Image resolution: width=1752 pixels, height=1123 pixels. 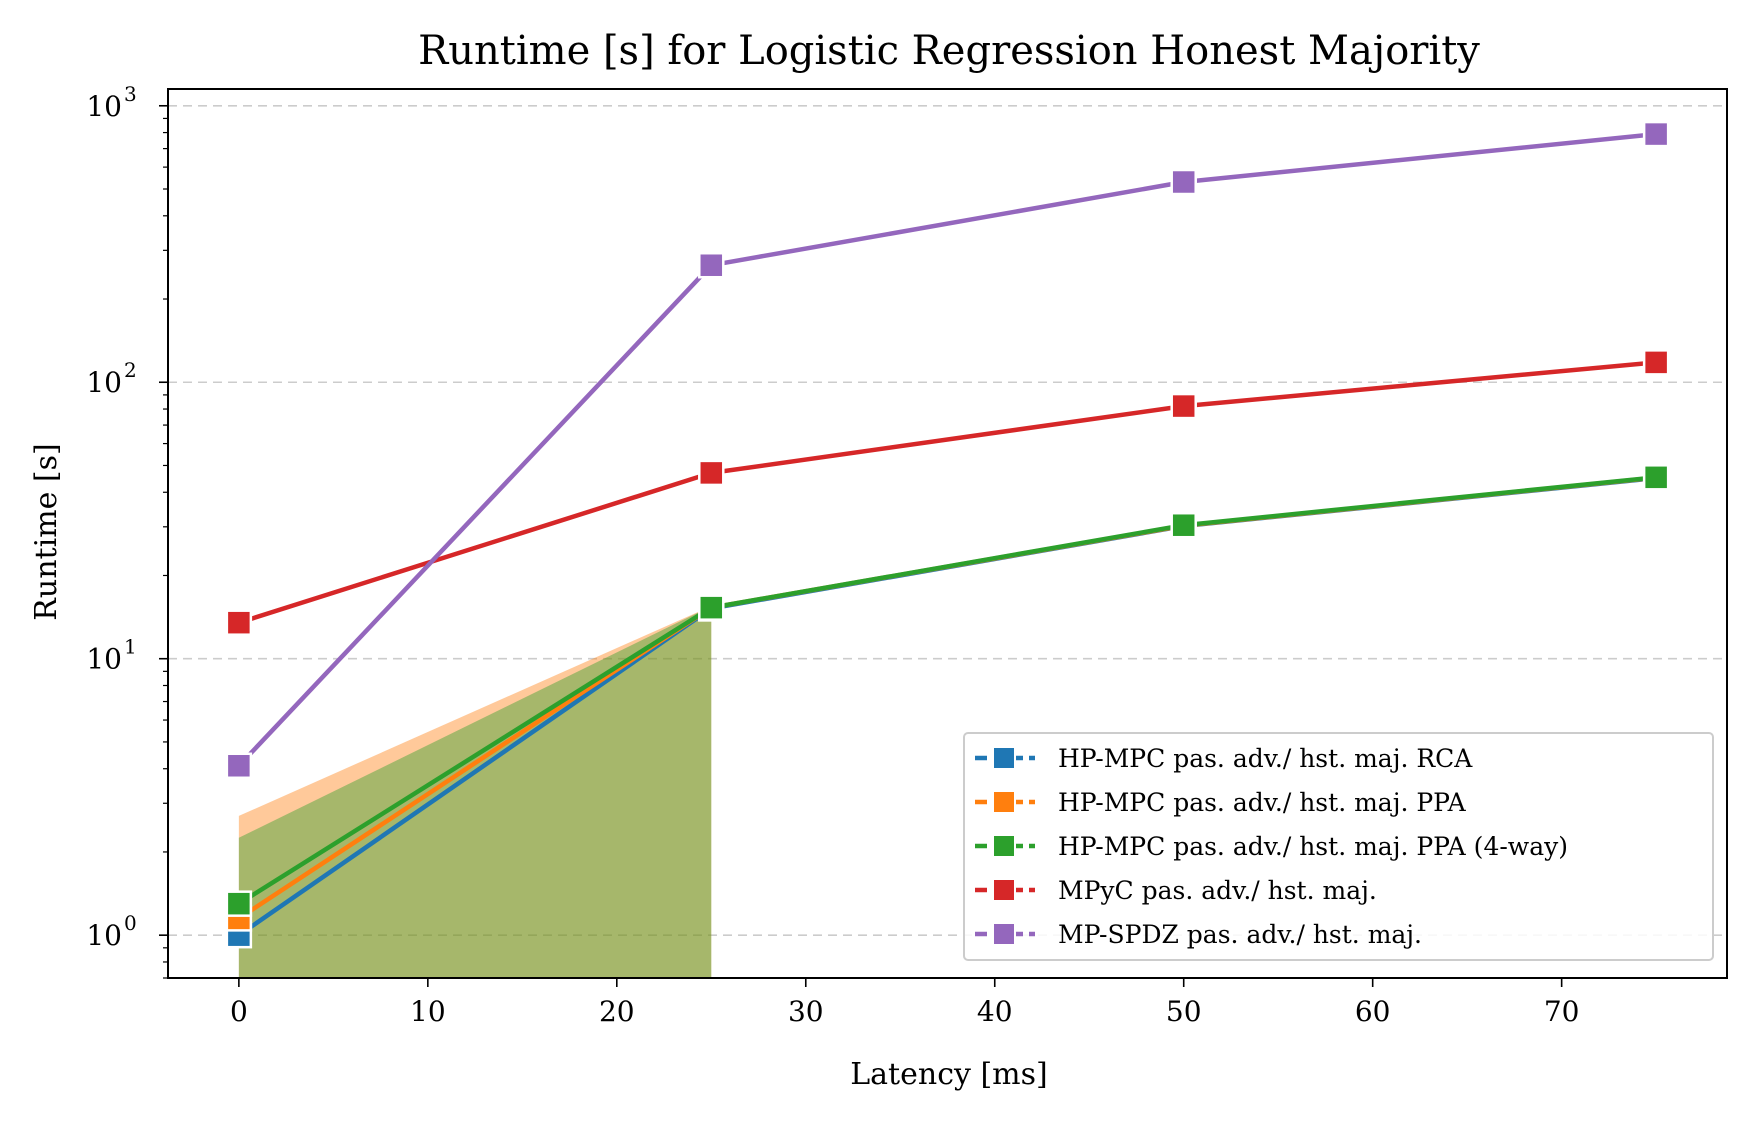 I want to click on y-axis-label: Runtime [s], so click(x=46, y=531).